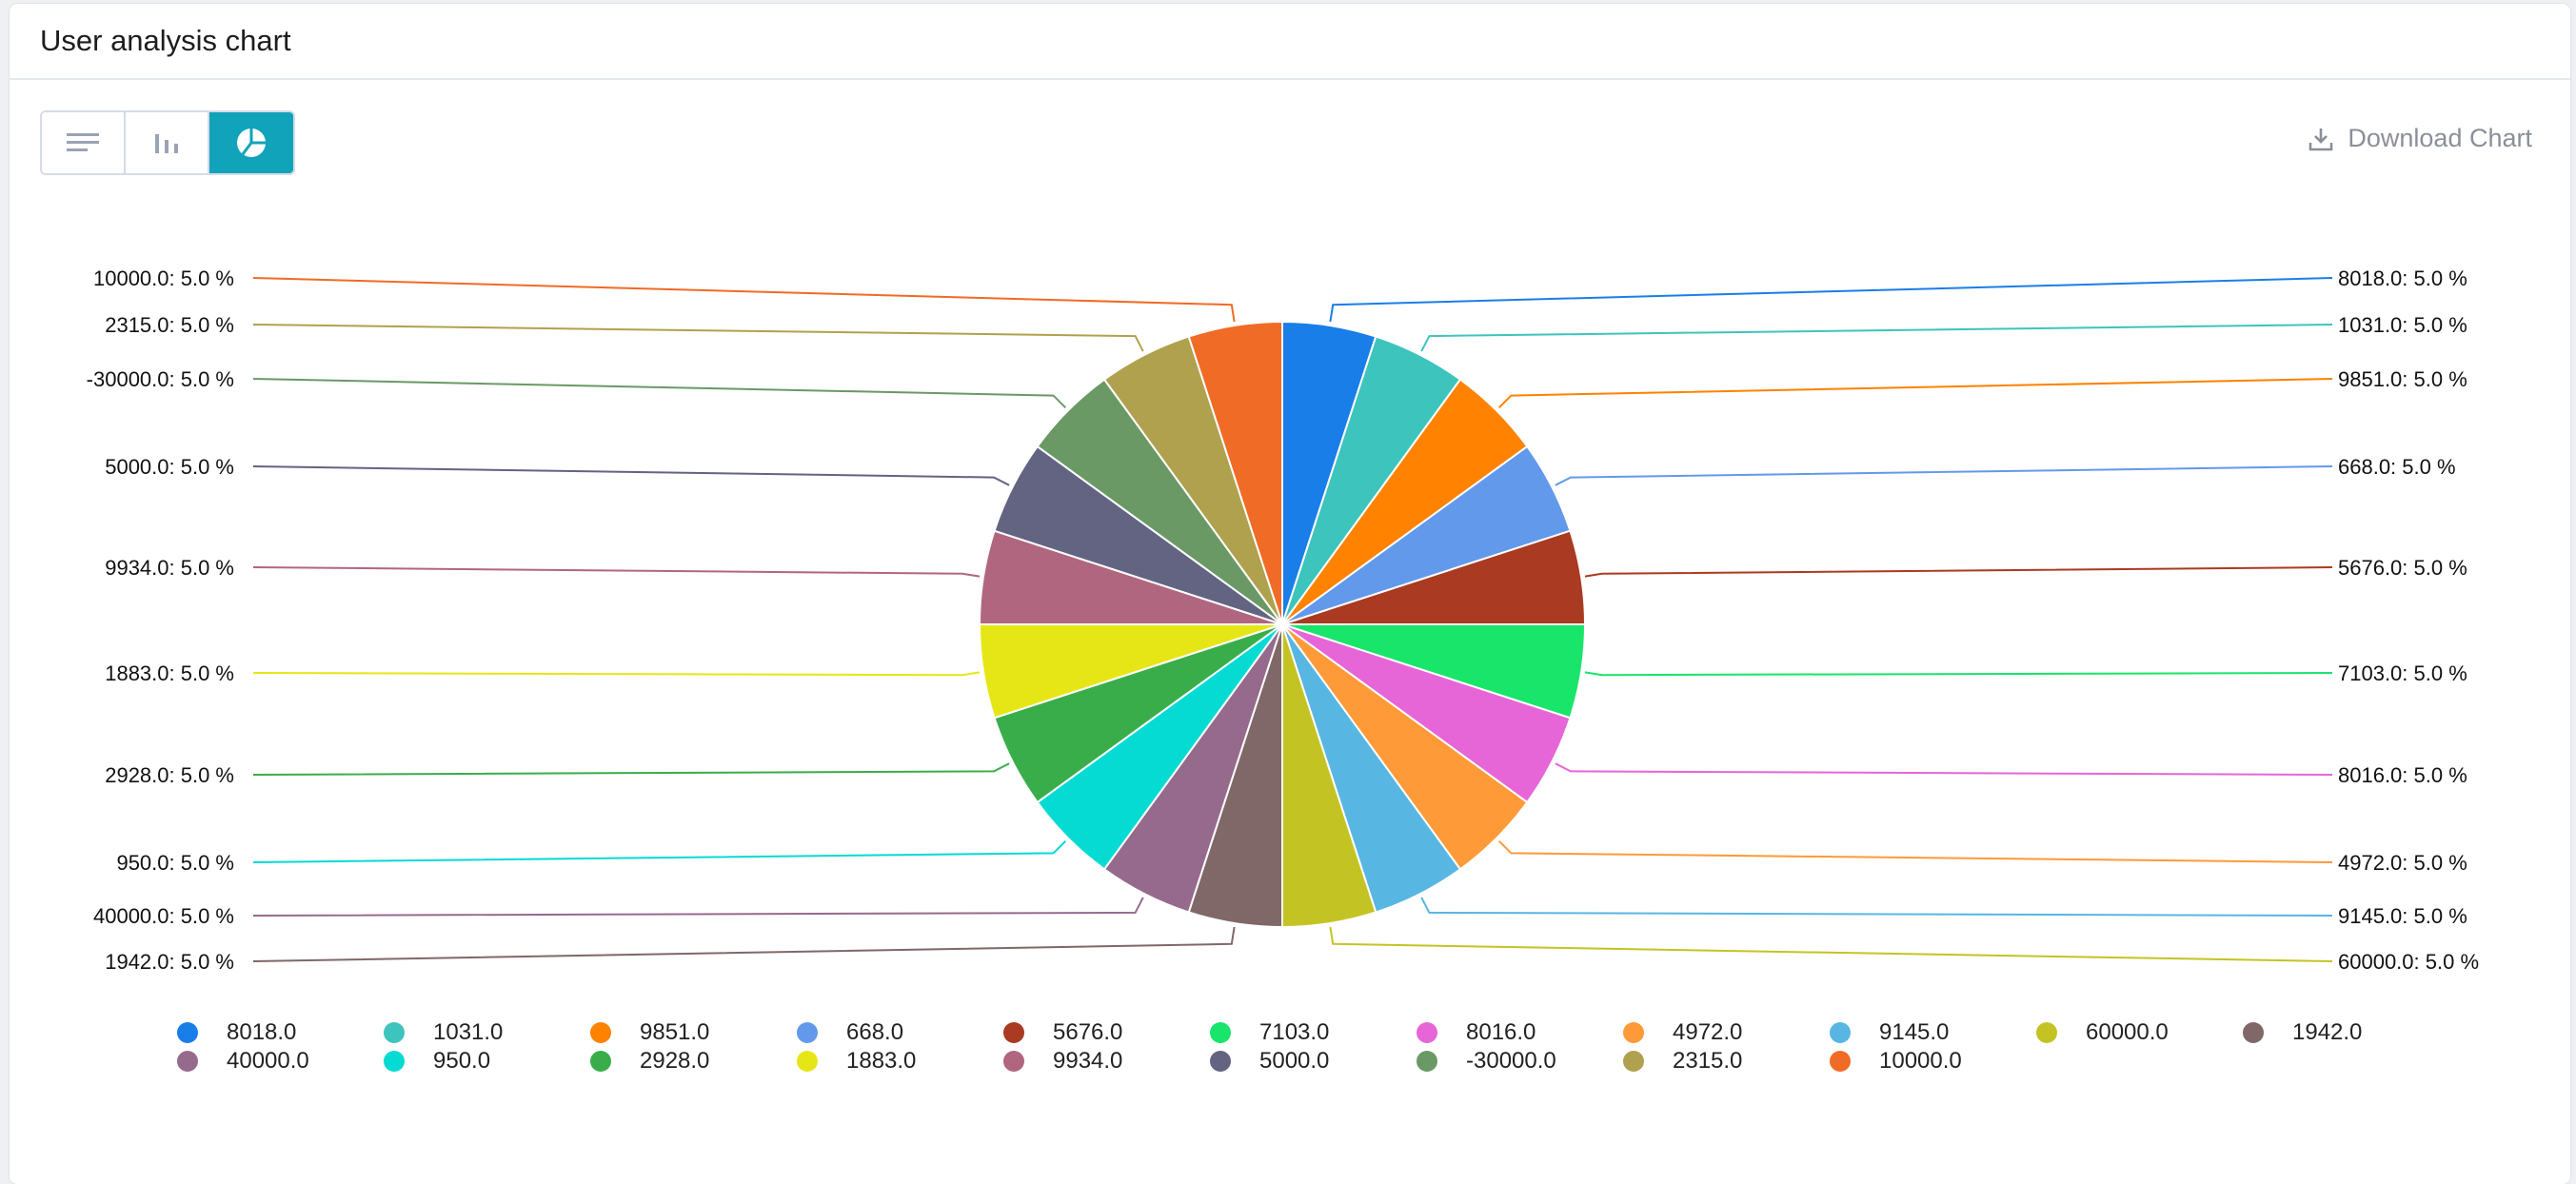 The image size is (2576, 1184). What do you see at coordinates (1915, 1032) in the screenshot?
I see `legend-label: 9145.0` at bounding box center [1915, 1032].